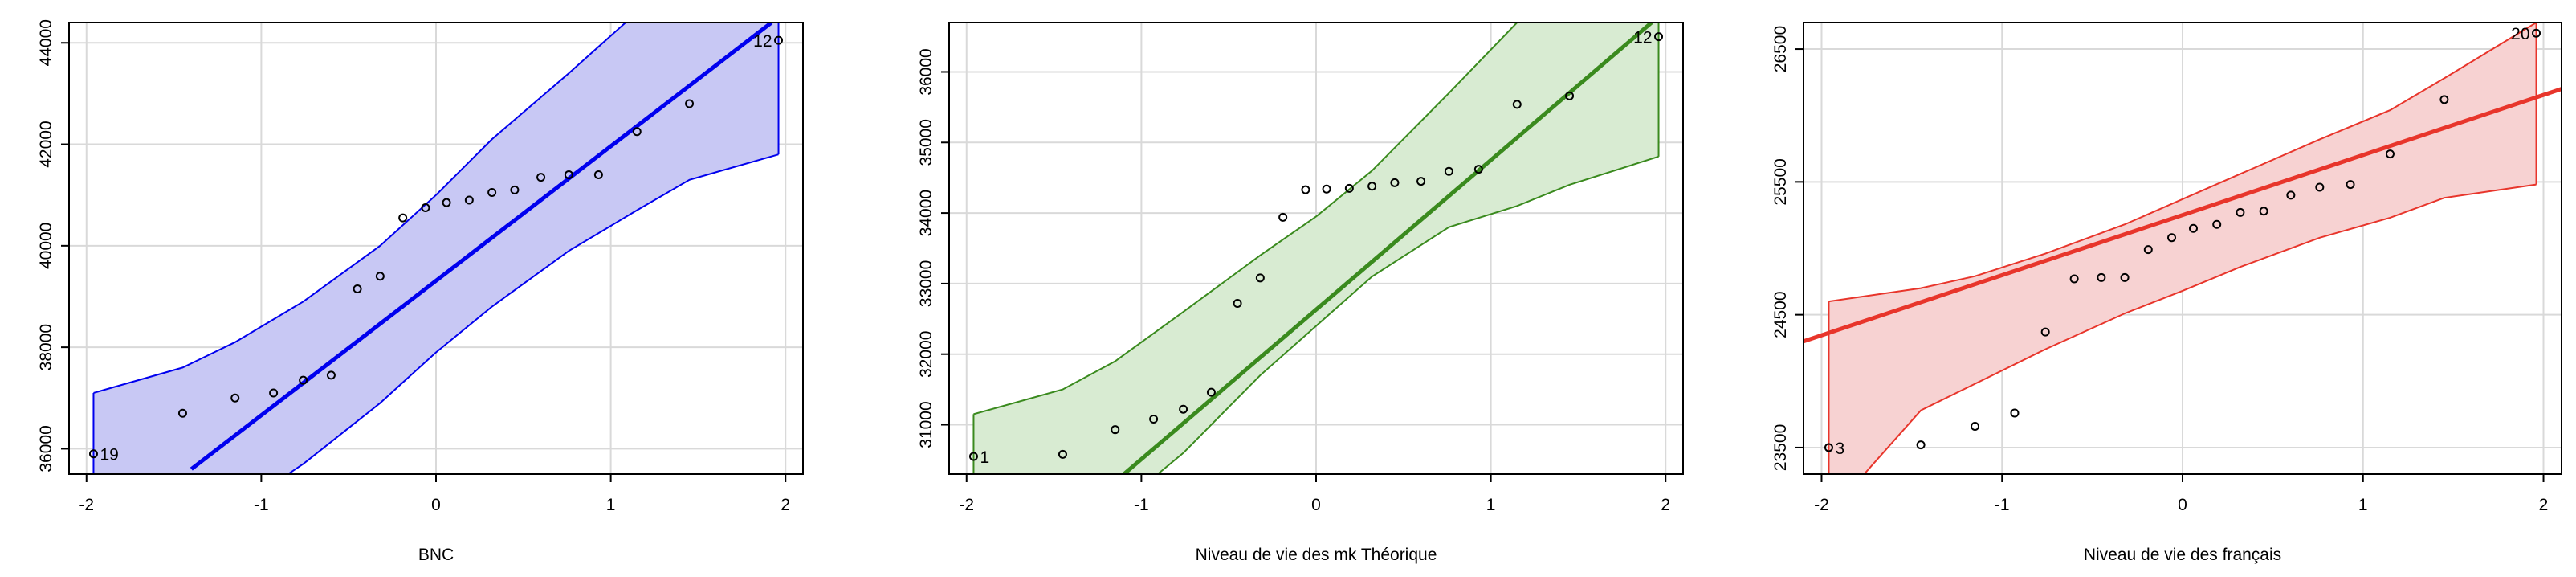 This screenshot has height=577, width=2576. What do you see at coordinates (984, 457) in the screenshot?
I see `point-label: 1` at bounding box center [984, 457].